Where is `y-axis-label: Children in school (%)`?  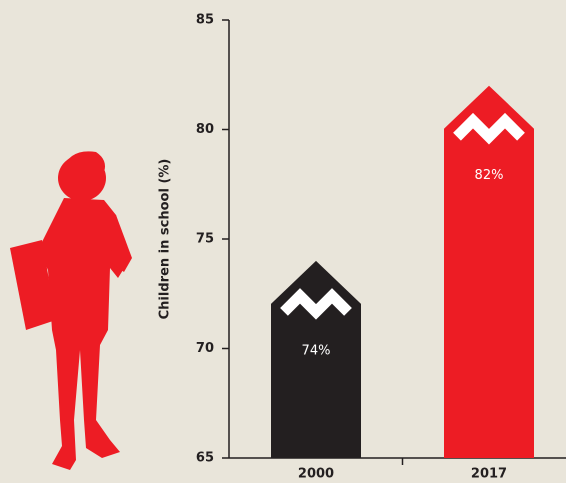 y-axis-label: Children in school (%) is located at coordinates (165, 239).